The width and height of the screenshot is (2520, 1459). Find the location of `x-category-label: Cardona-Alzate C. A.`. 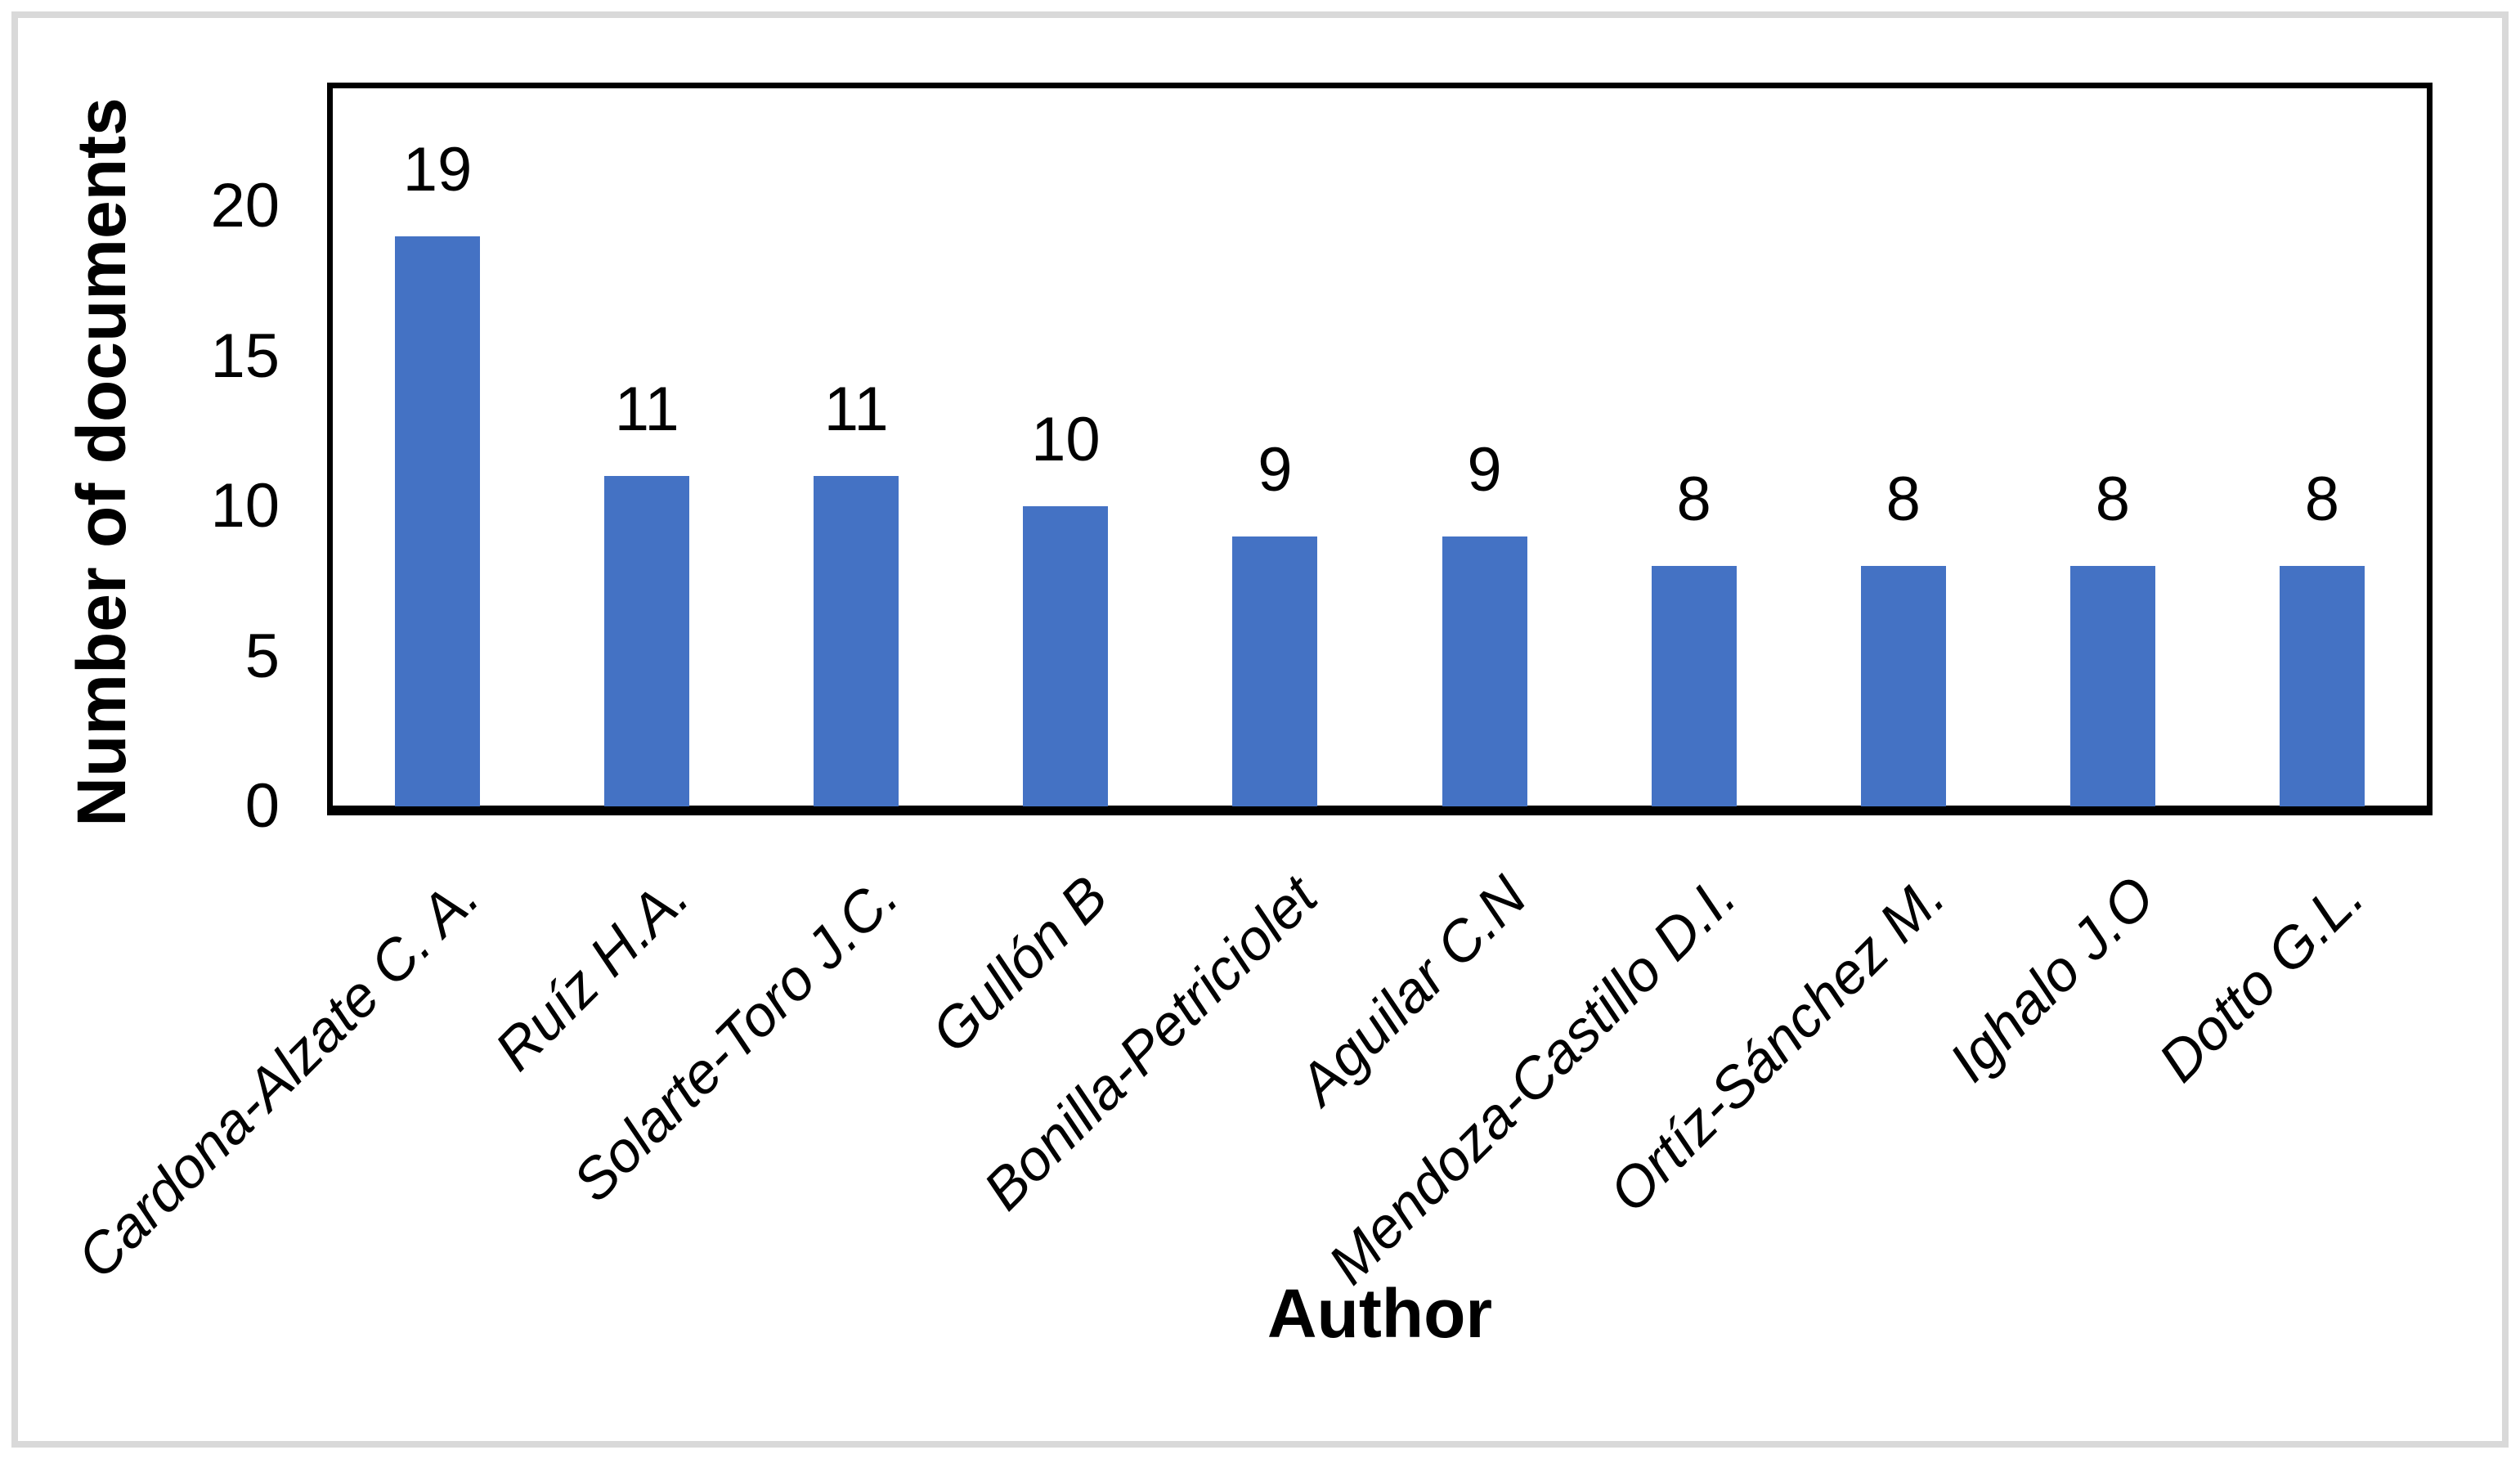

x-category-label: Cardona-Alzate C. A. is located at coordinates (278, 1077).